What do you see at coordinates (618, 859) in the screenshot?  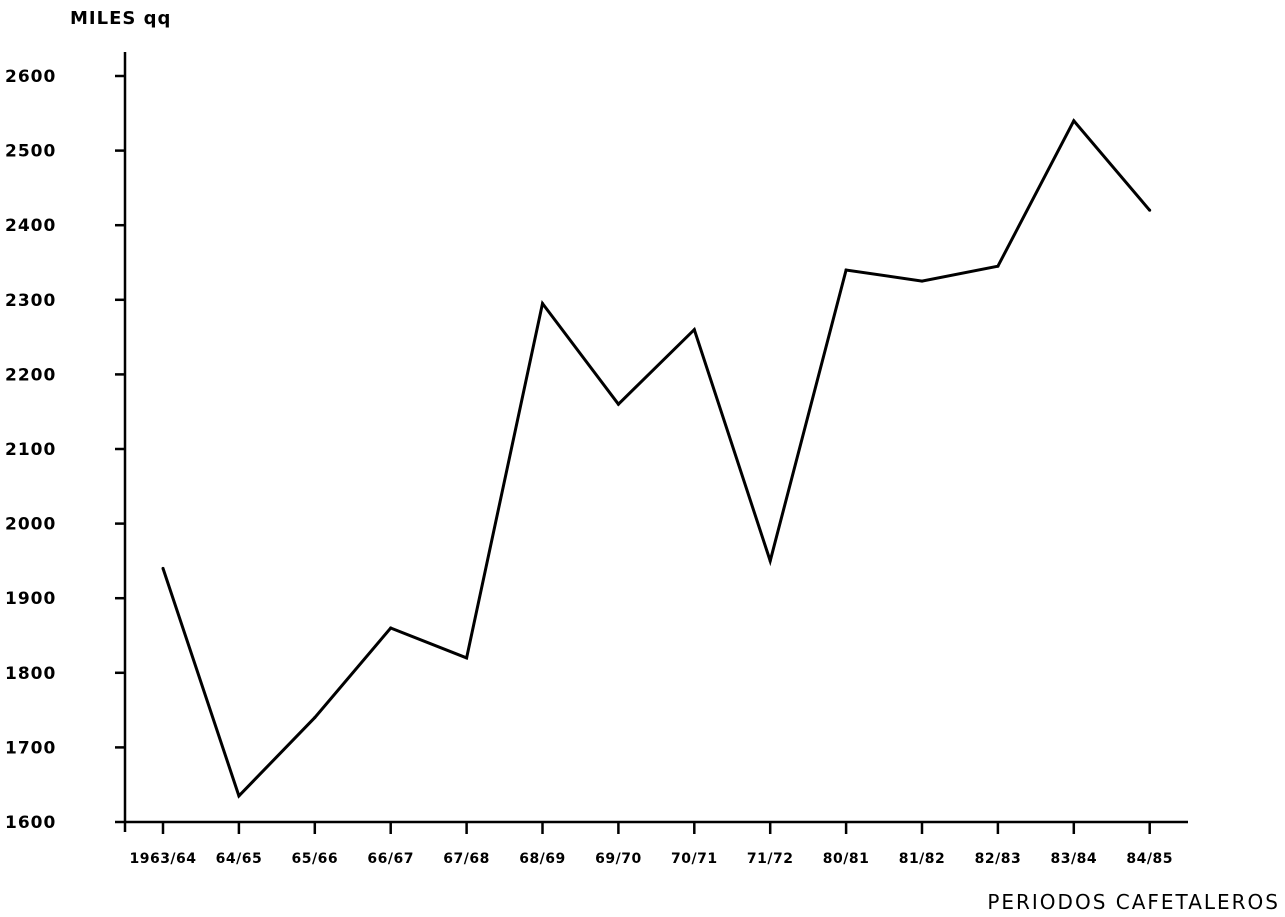 I see `x-tick-label: 69/70` at bounding box center [618, 859].